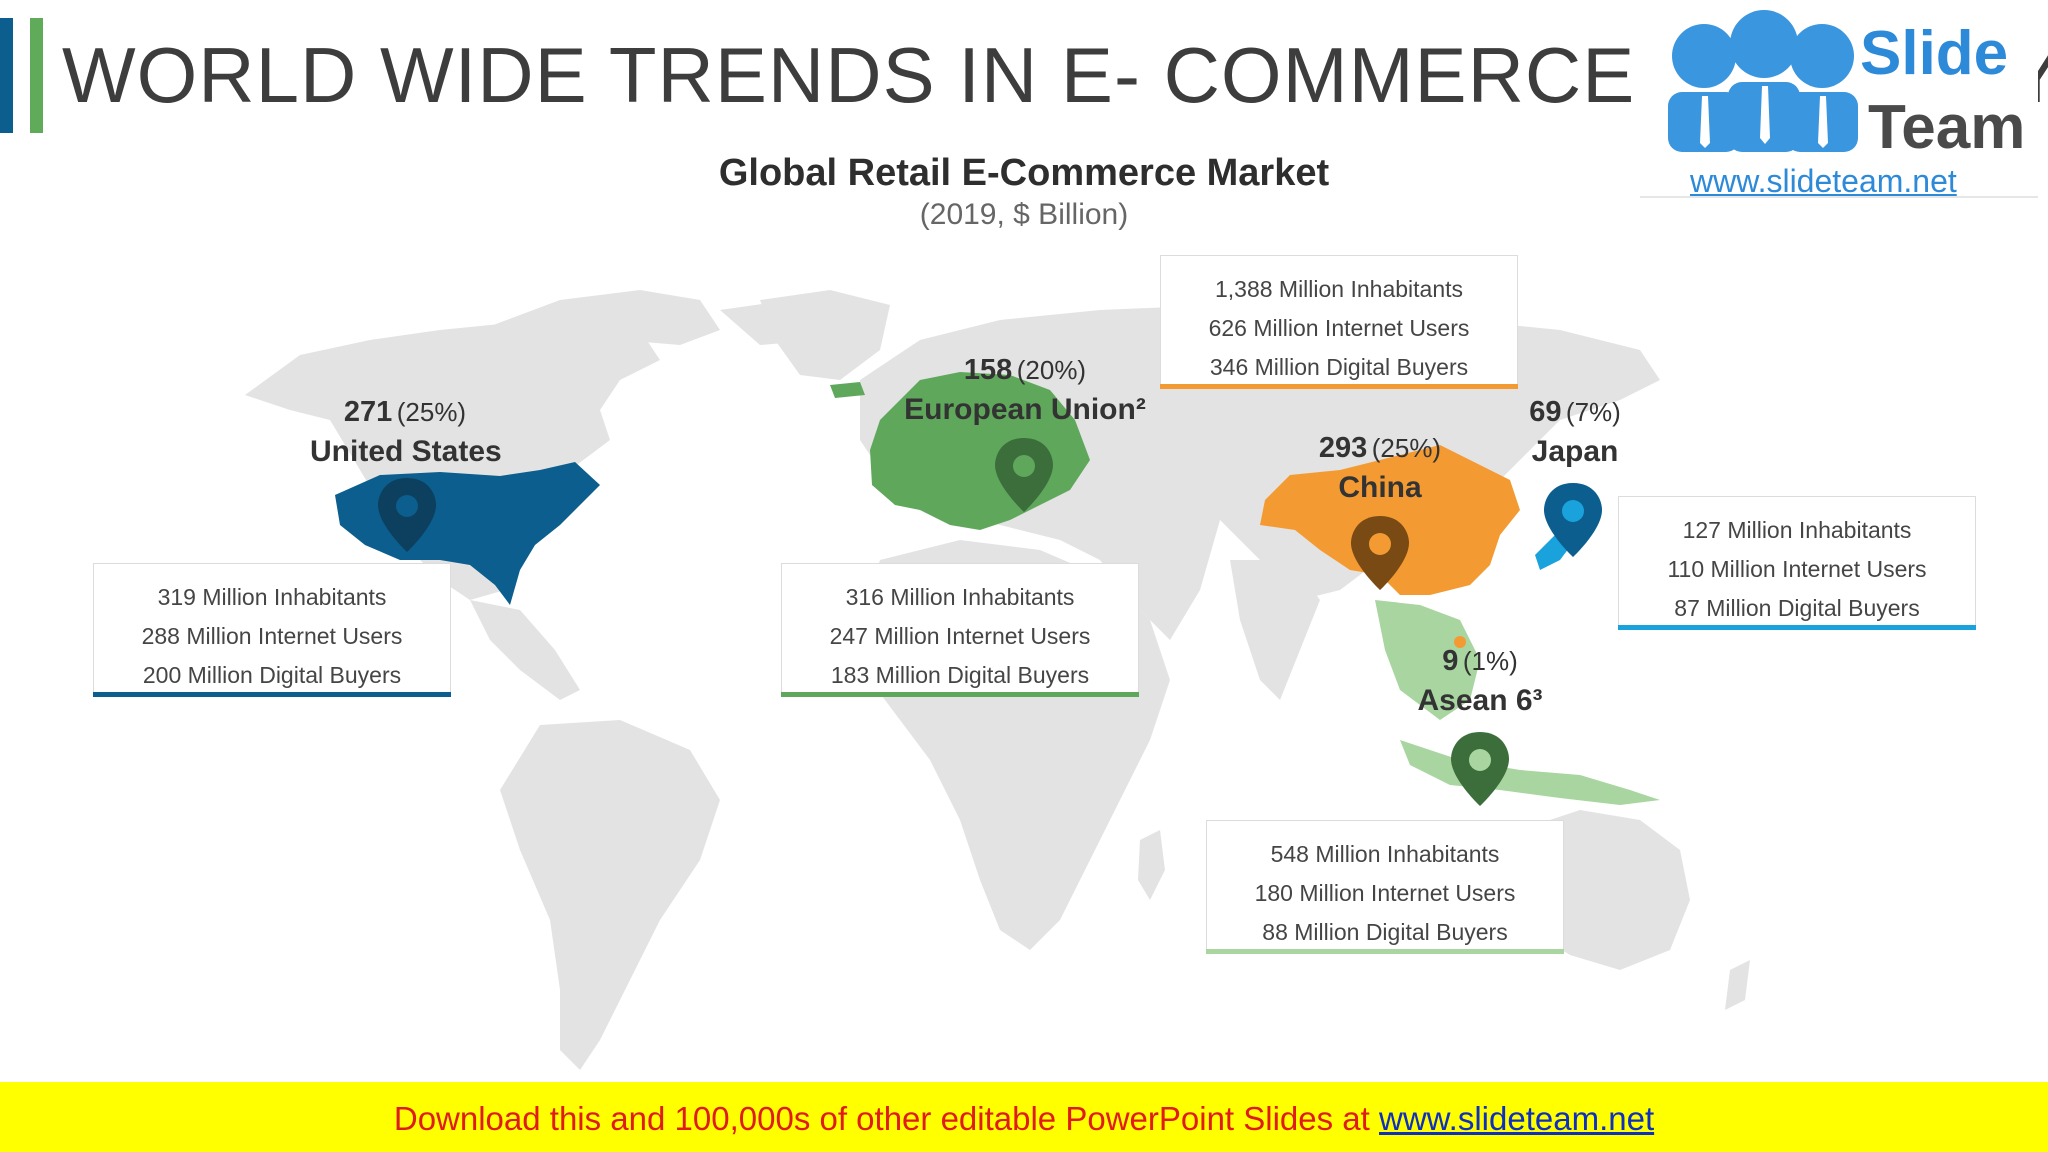 The image size is (2048, 1152). Describe the element at coordinates (1025, 409) in the screenshot. I see `name-european-union: European Union²` at that location.